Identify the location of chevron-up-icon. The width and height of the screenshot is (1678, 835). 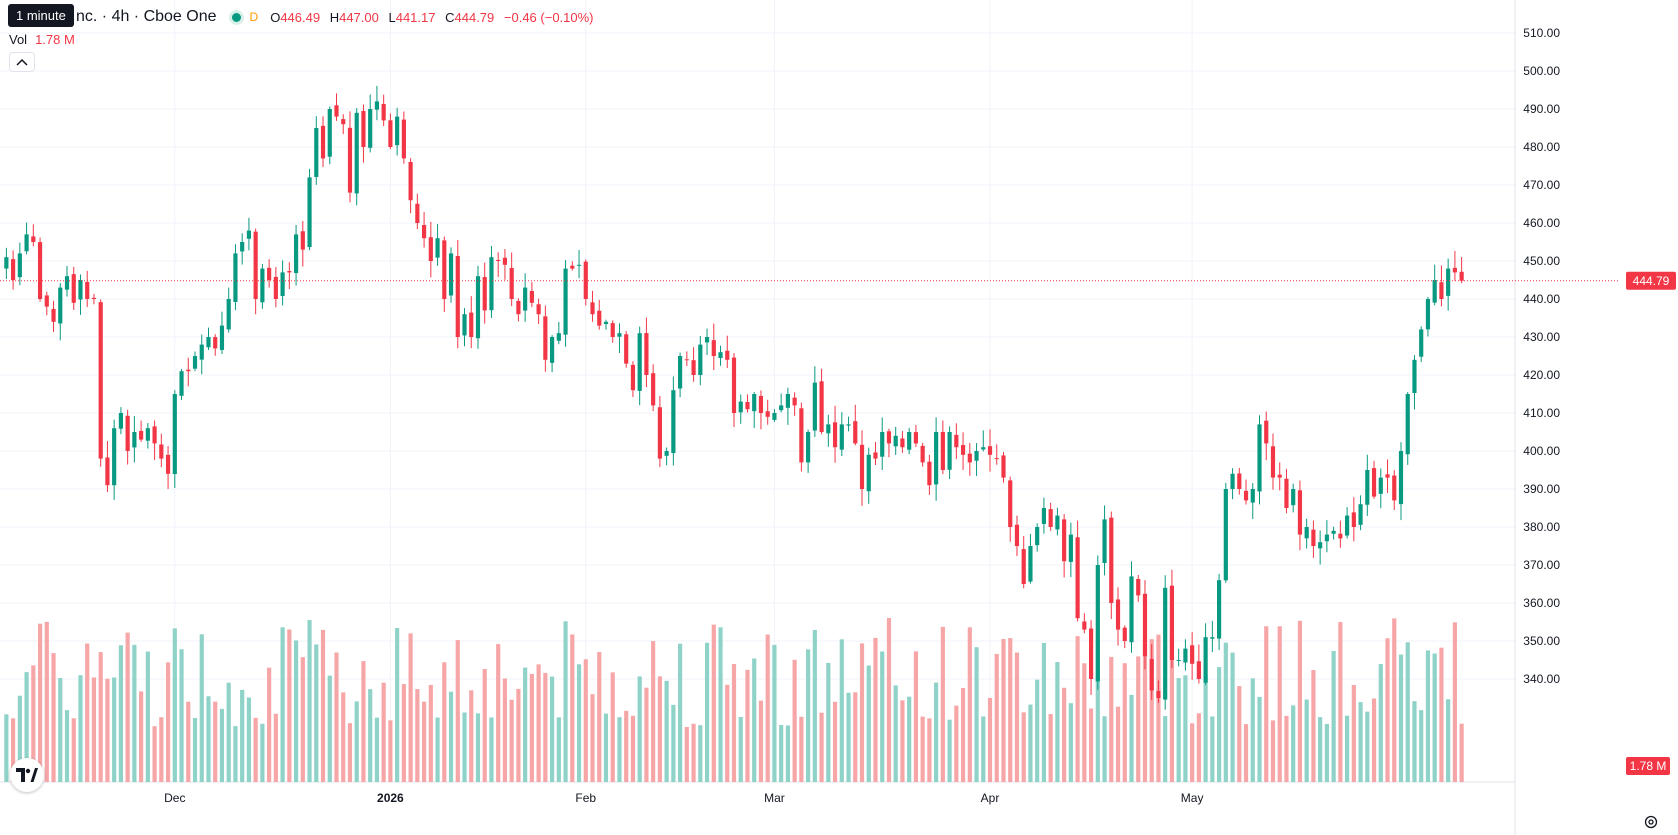
(22, 62).